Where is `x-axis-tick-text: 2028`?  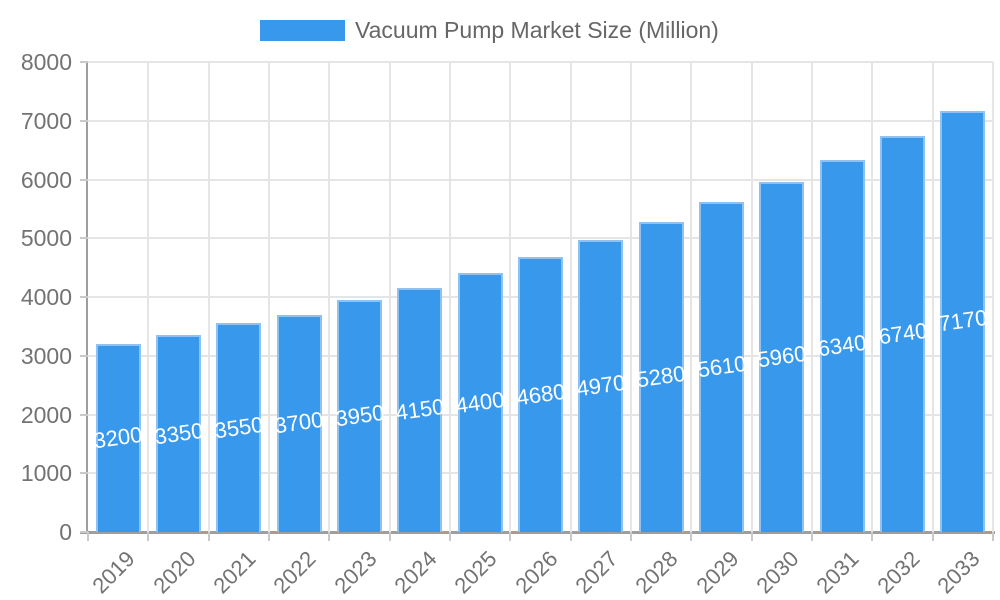 x-axis-tick-text: 2028 is located at coordinates (656, 572).